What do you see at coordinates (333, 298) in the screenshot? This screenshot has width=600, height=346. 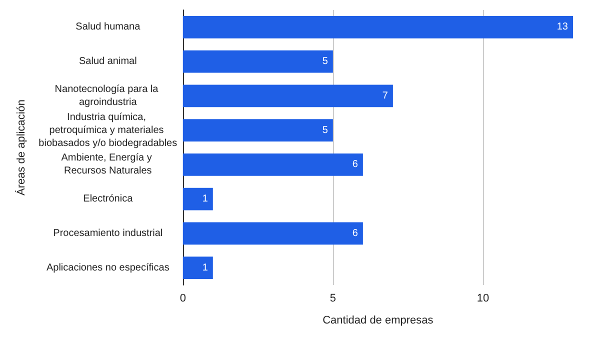 I see `x-tick-label: 5` at bounding box center [333, 298].